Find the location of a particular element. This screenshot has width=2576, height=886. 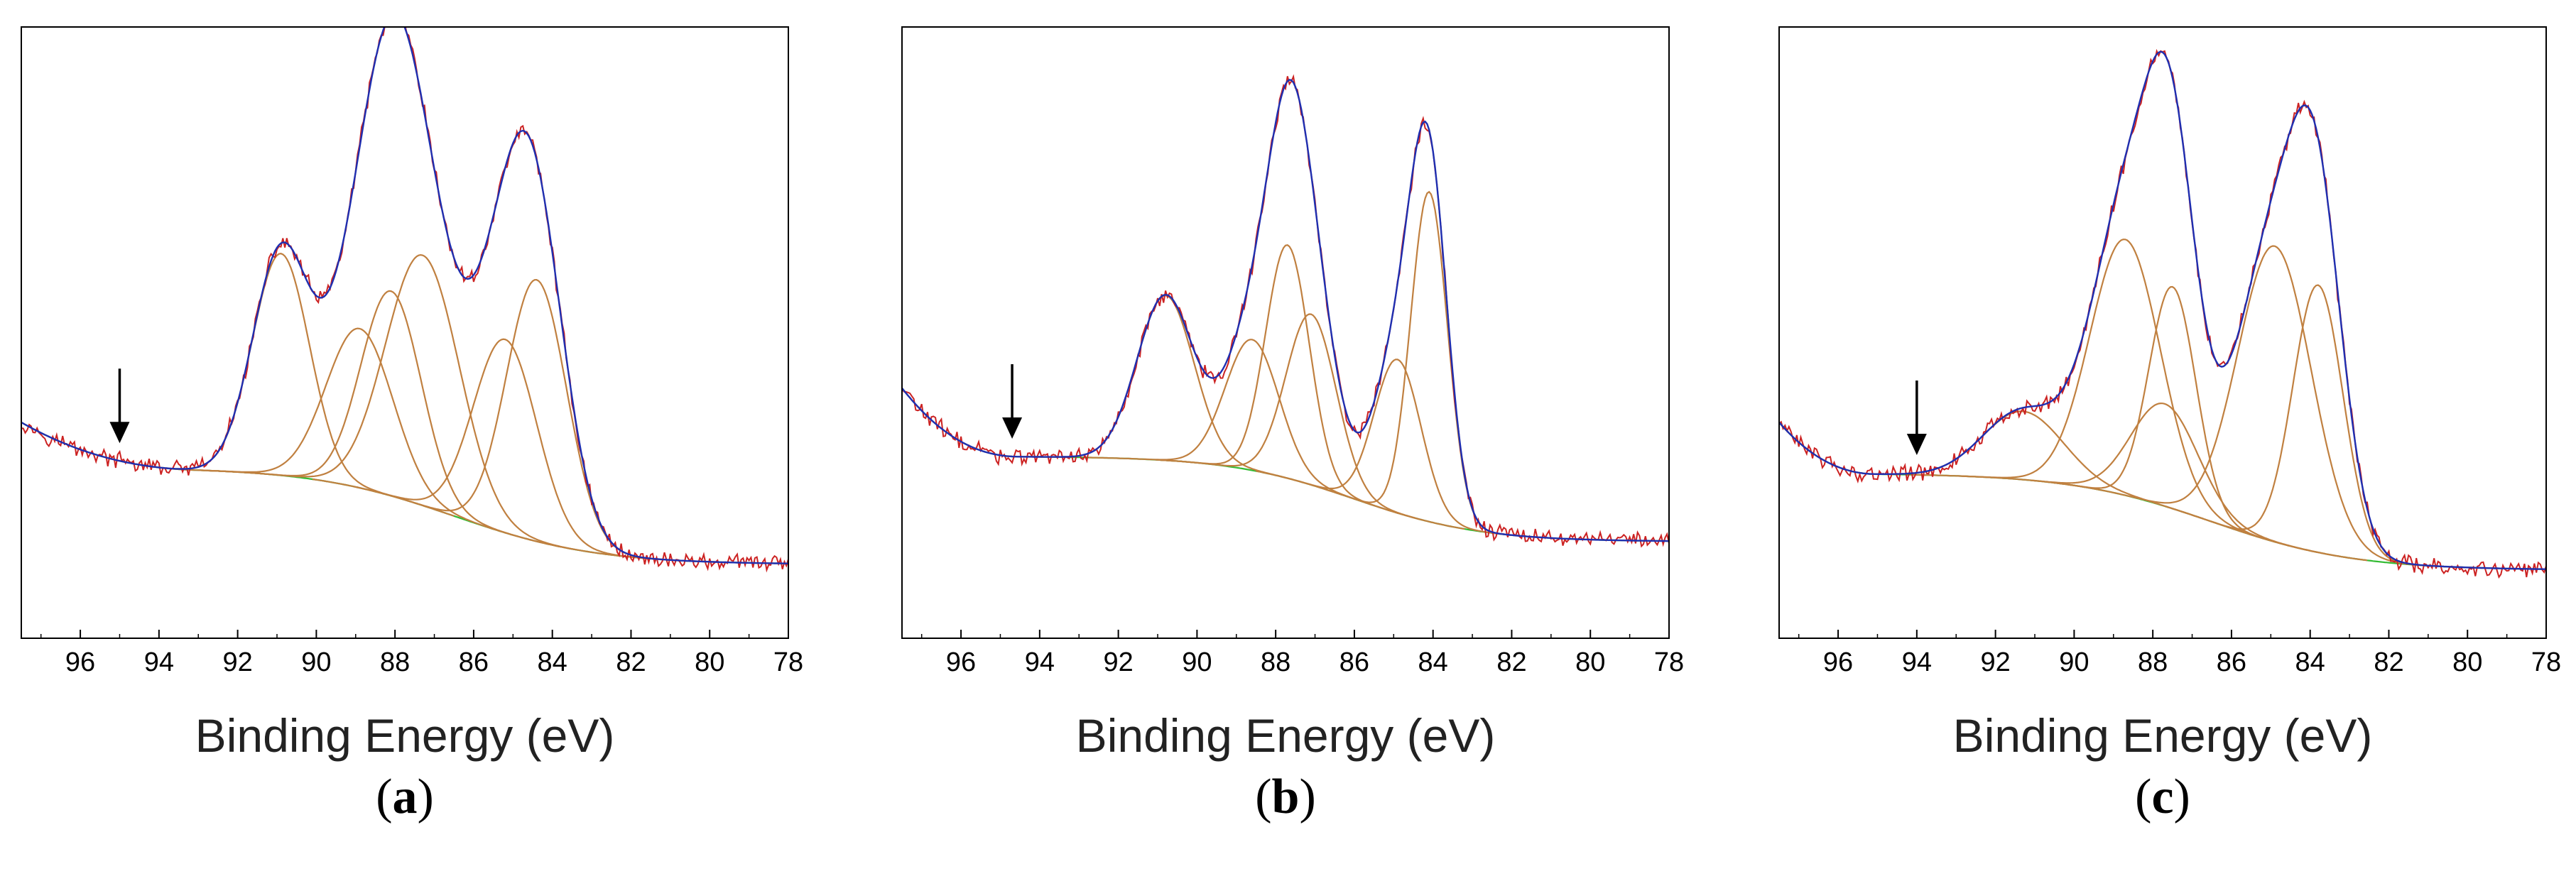

panel-label: (b) is located at coordinates (1285, 797).